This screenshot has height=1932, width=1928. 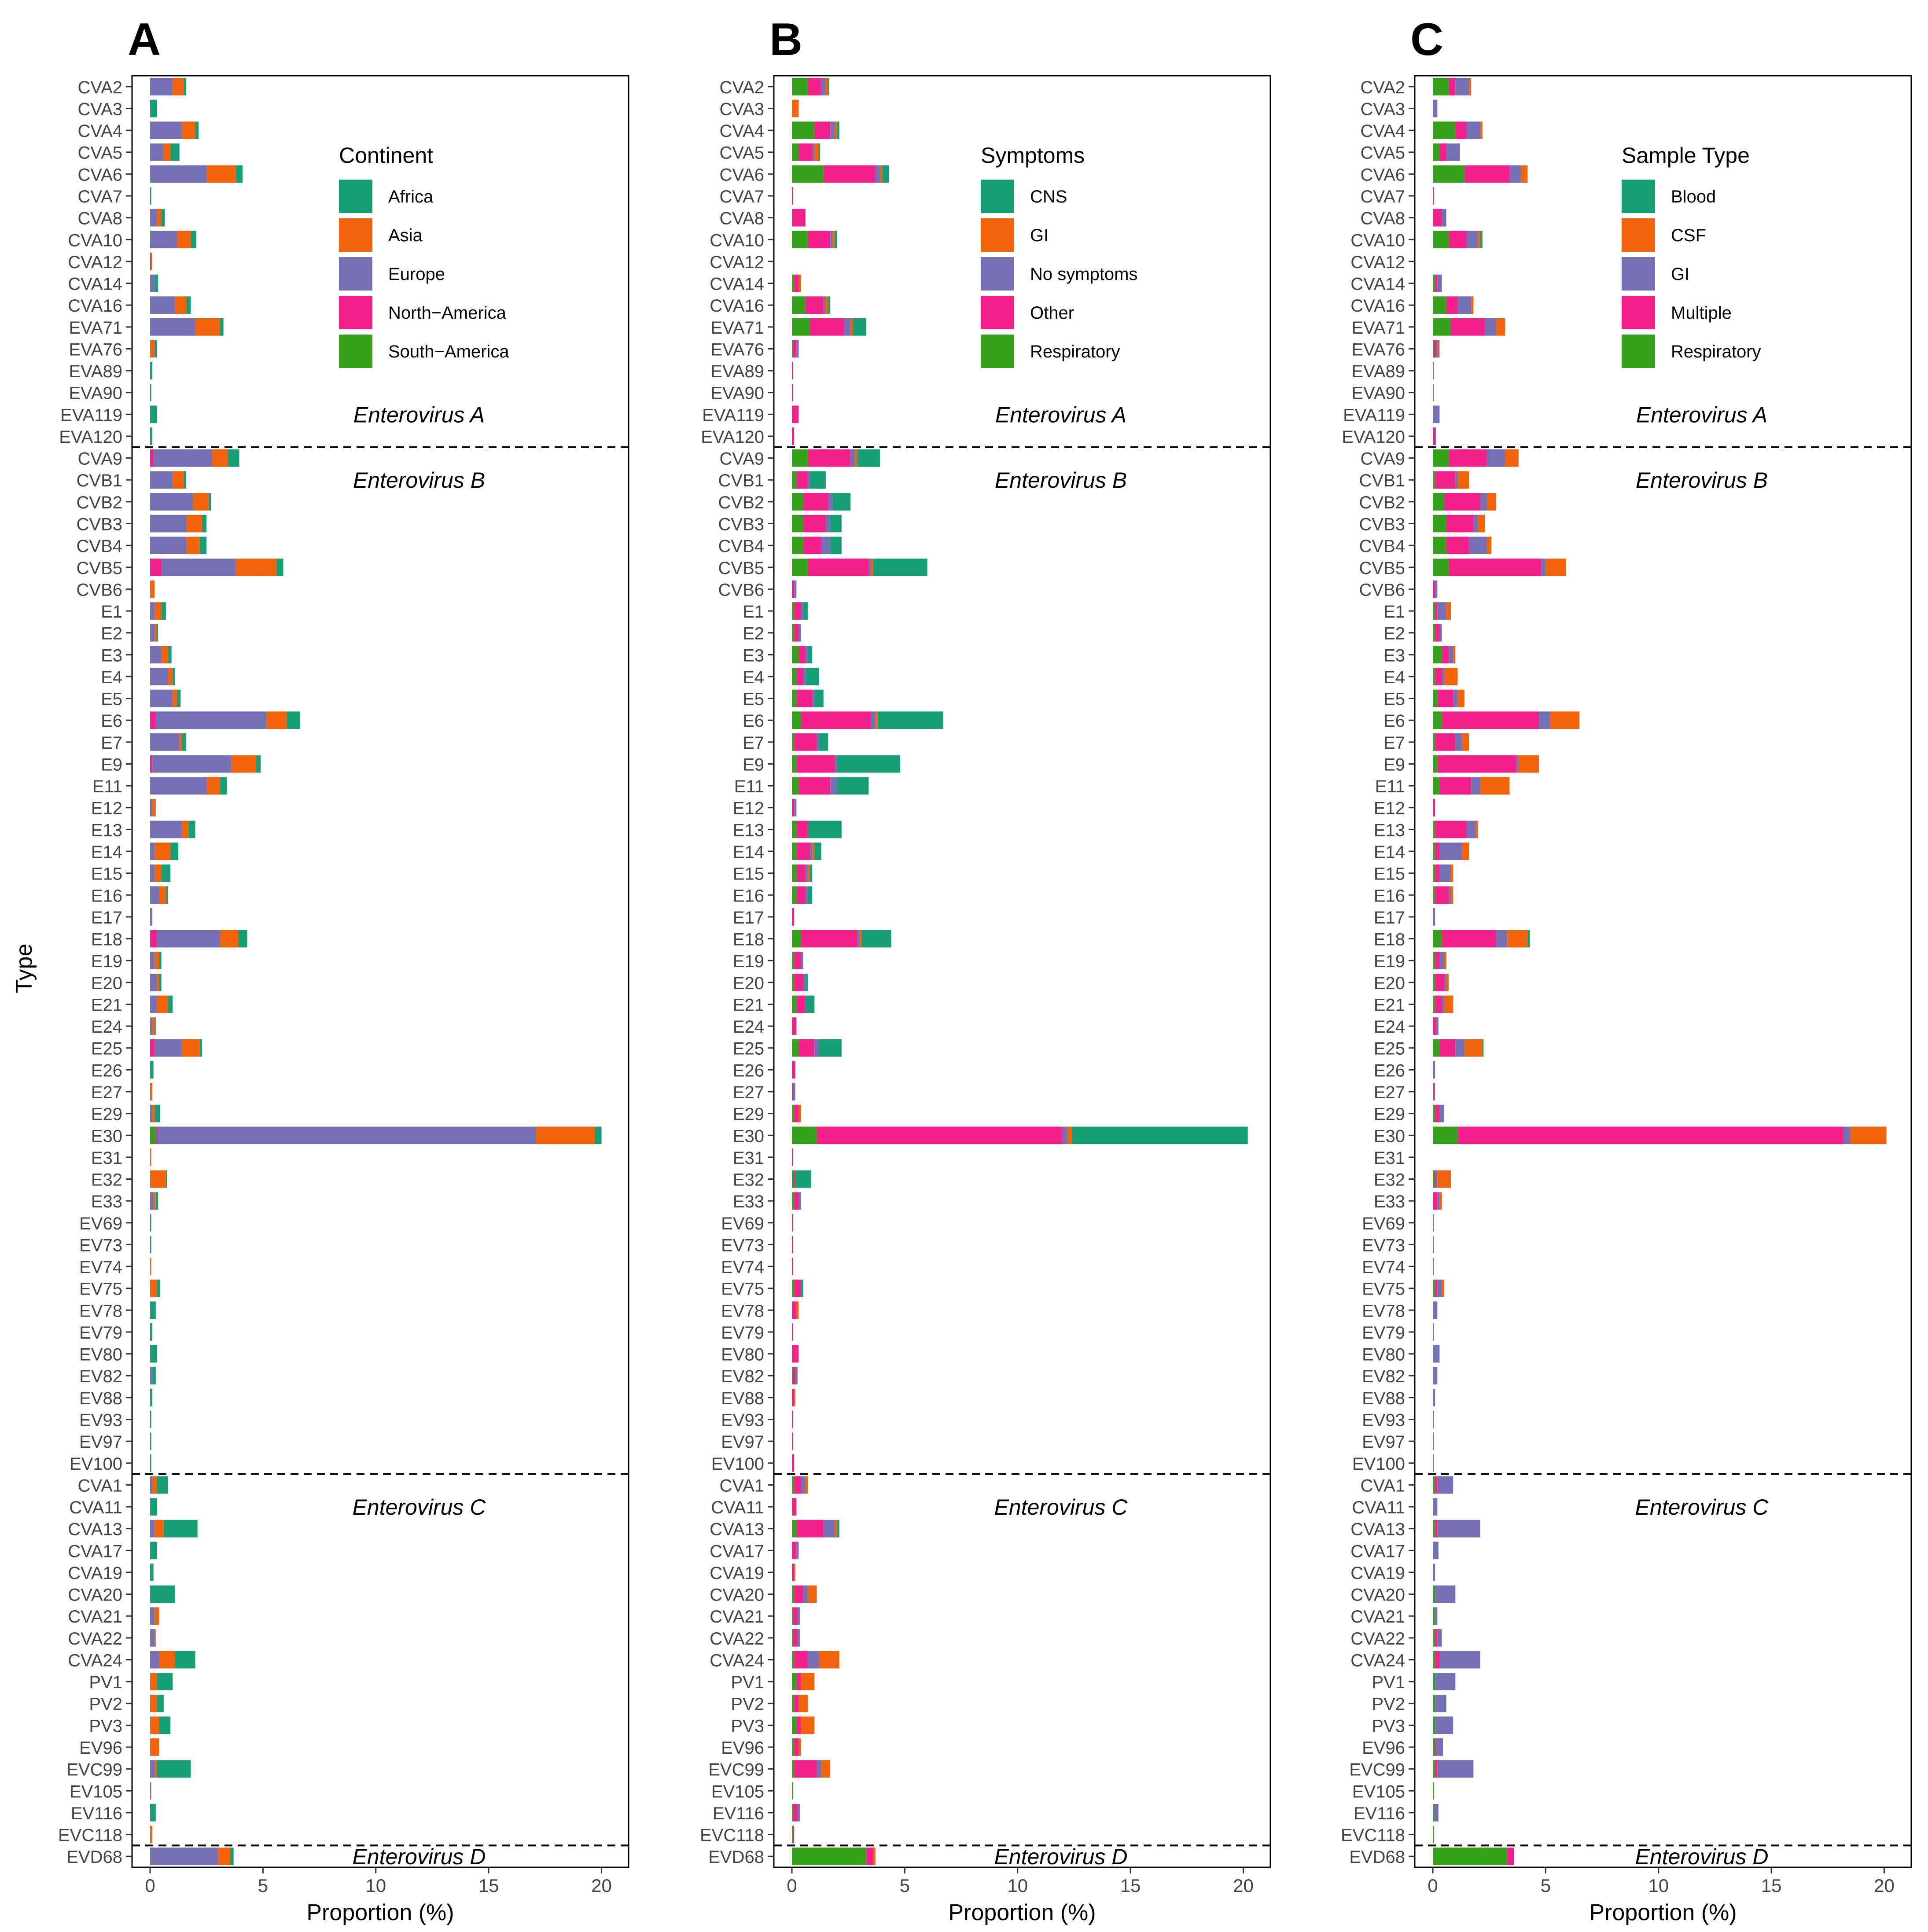 I want to click on y-tick-label: E30, so click(x=106, y=1136).